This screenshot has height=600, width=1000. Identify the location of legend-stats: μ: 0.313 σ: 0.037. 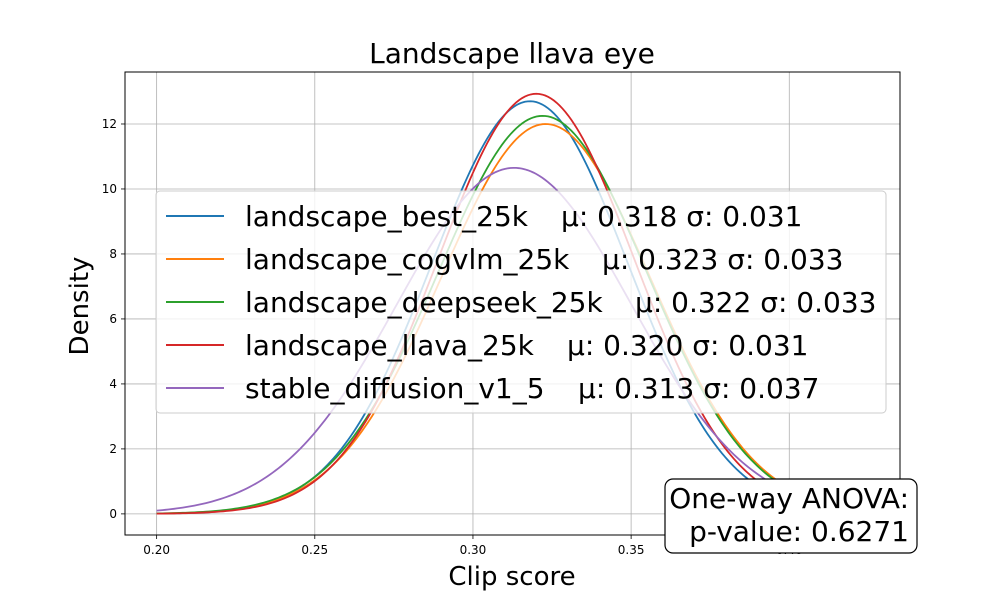
(698, 388).